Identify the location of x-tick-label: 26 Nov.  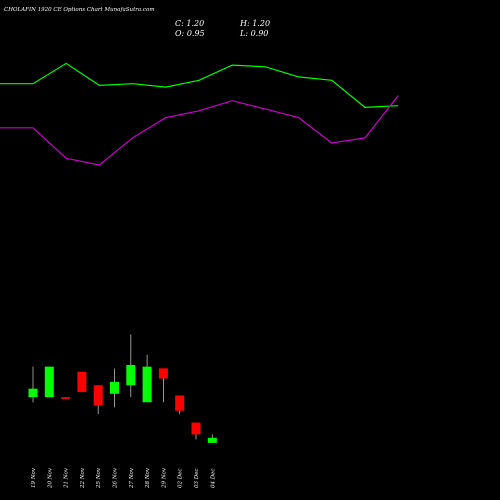
(116, 478).